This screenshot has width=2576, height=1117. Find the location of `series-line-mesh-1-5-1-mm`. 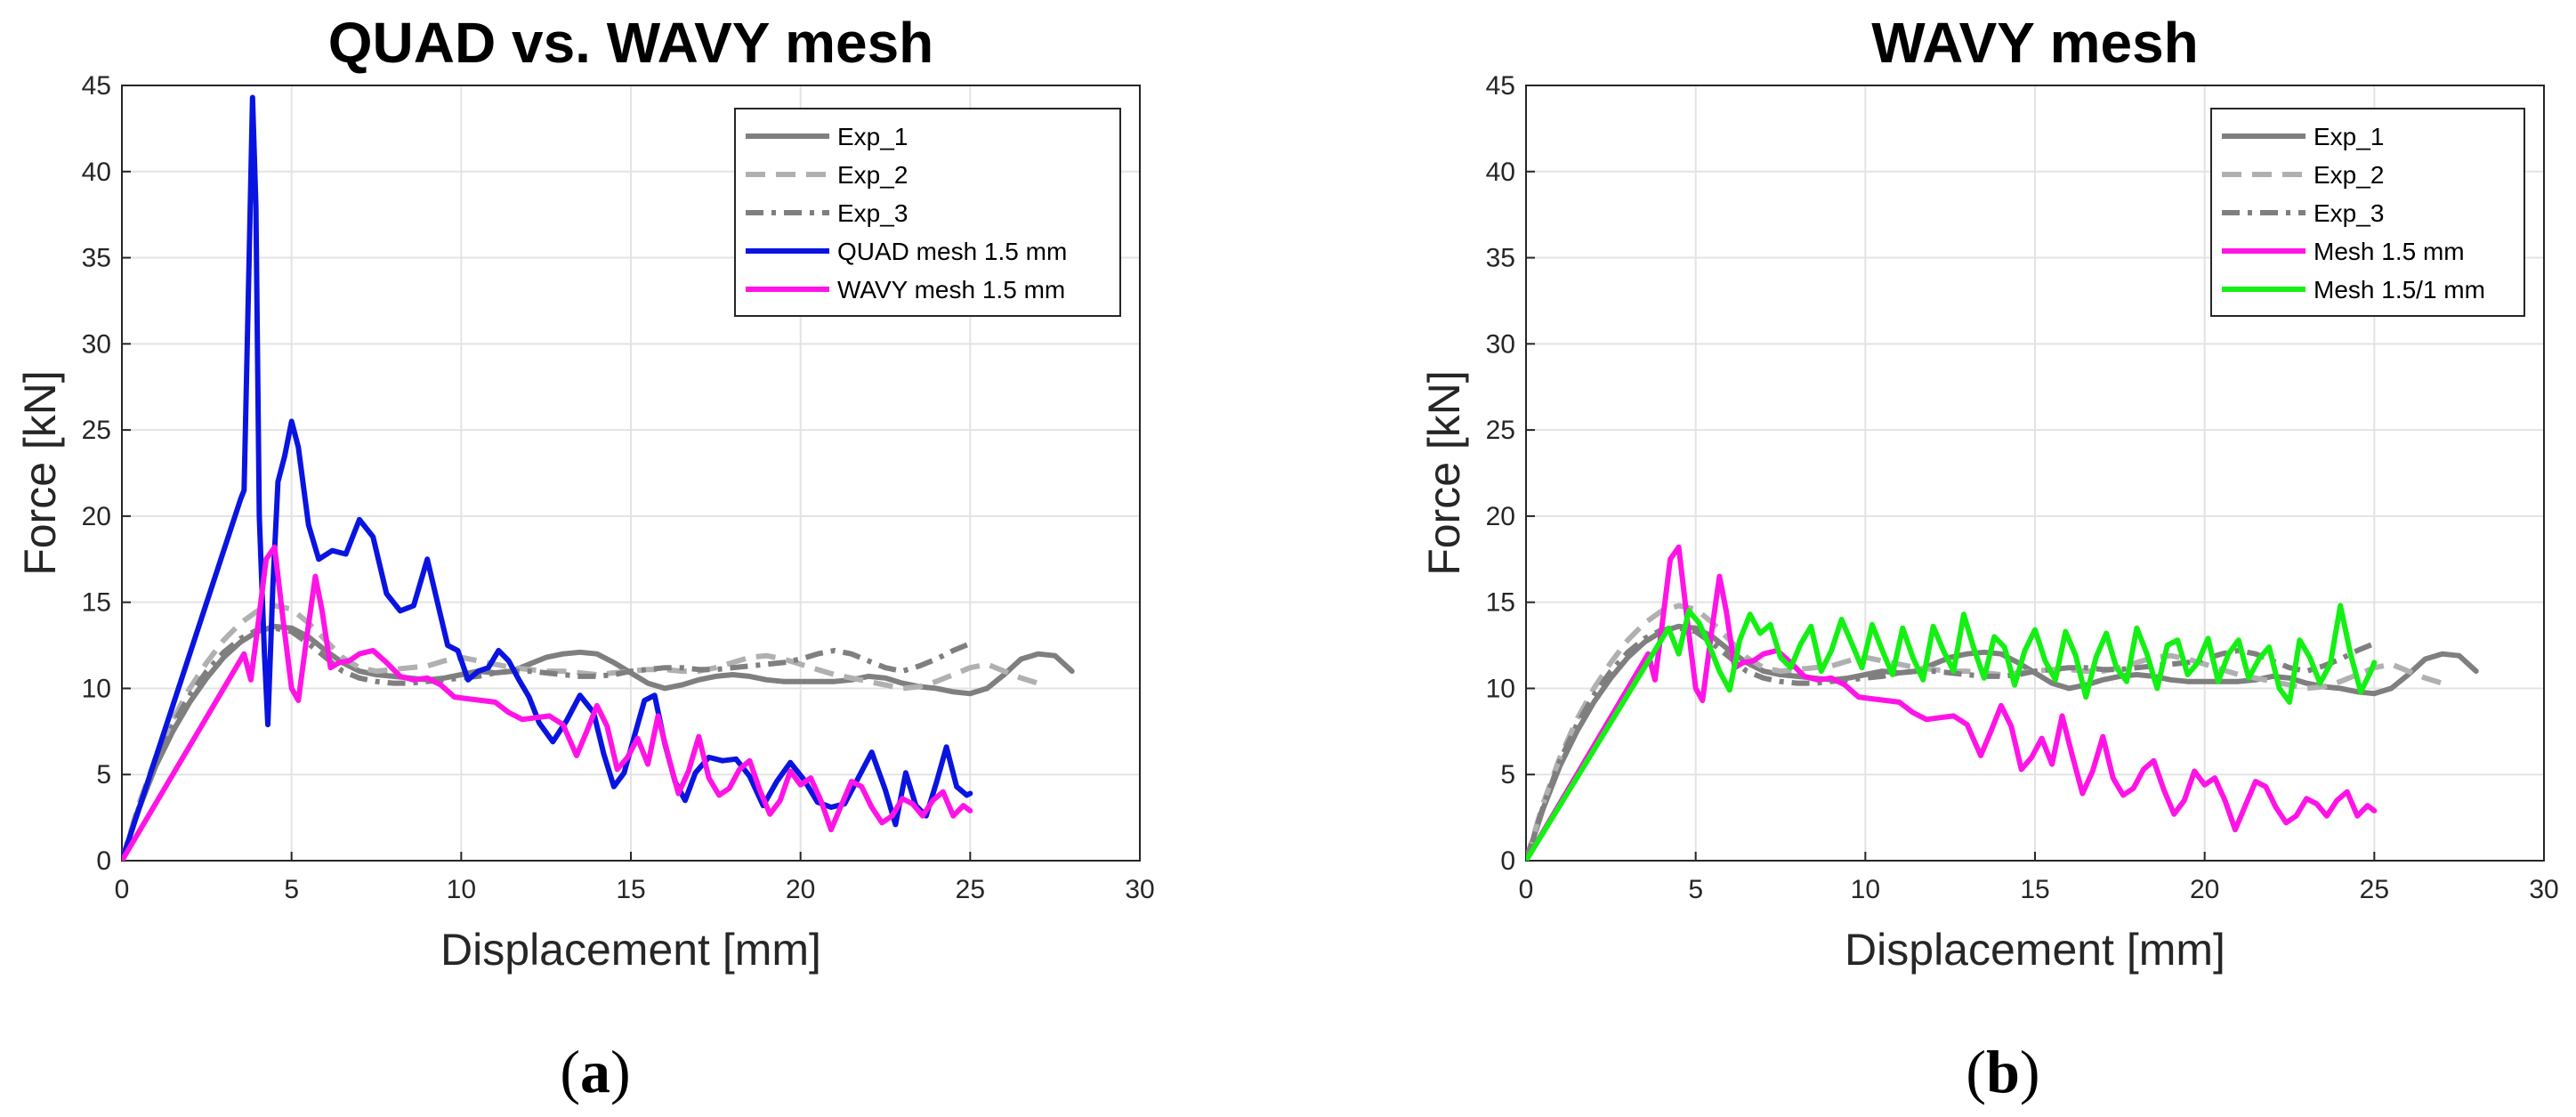

series-line-mesh-1-5-1-mm is located at coordinates (1952, 732).